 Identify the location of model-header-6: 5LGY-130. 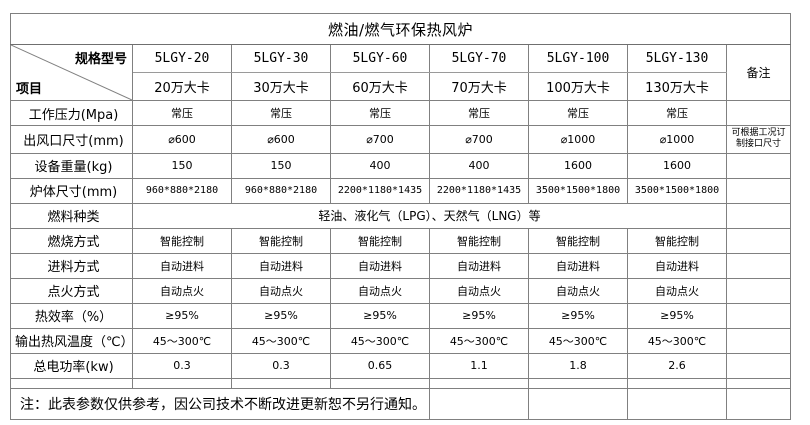
(677, 58).